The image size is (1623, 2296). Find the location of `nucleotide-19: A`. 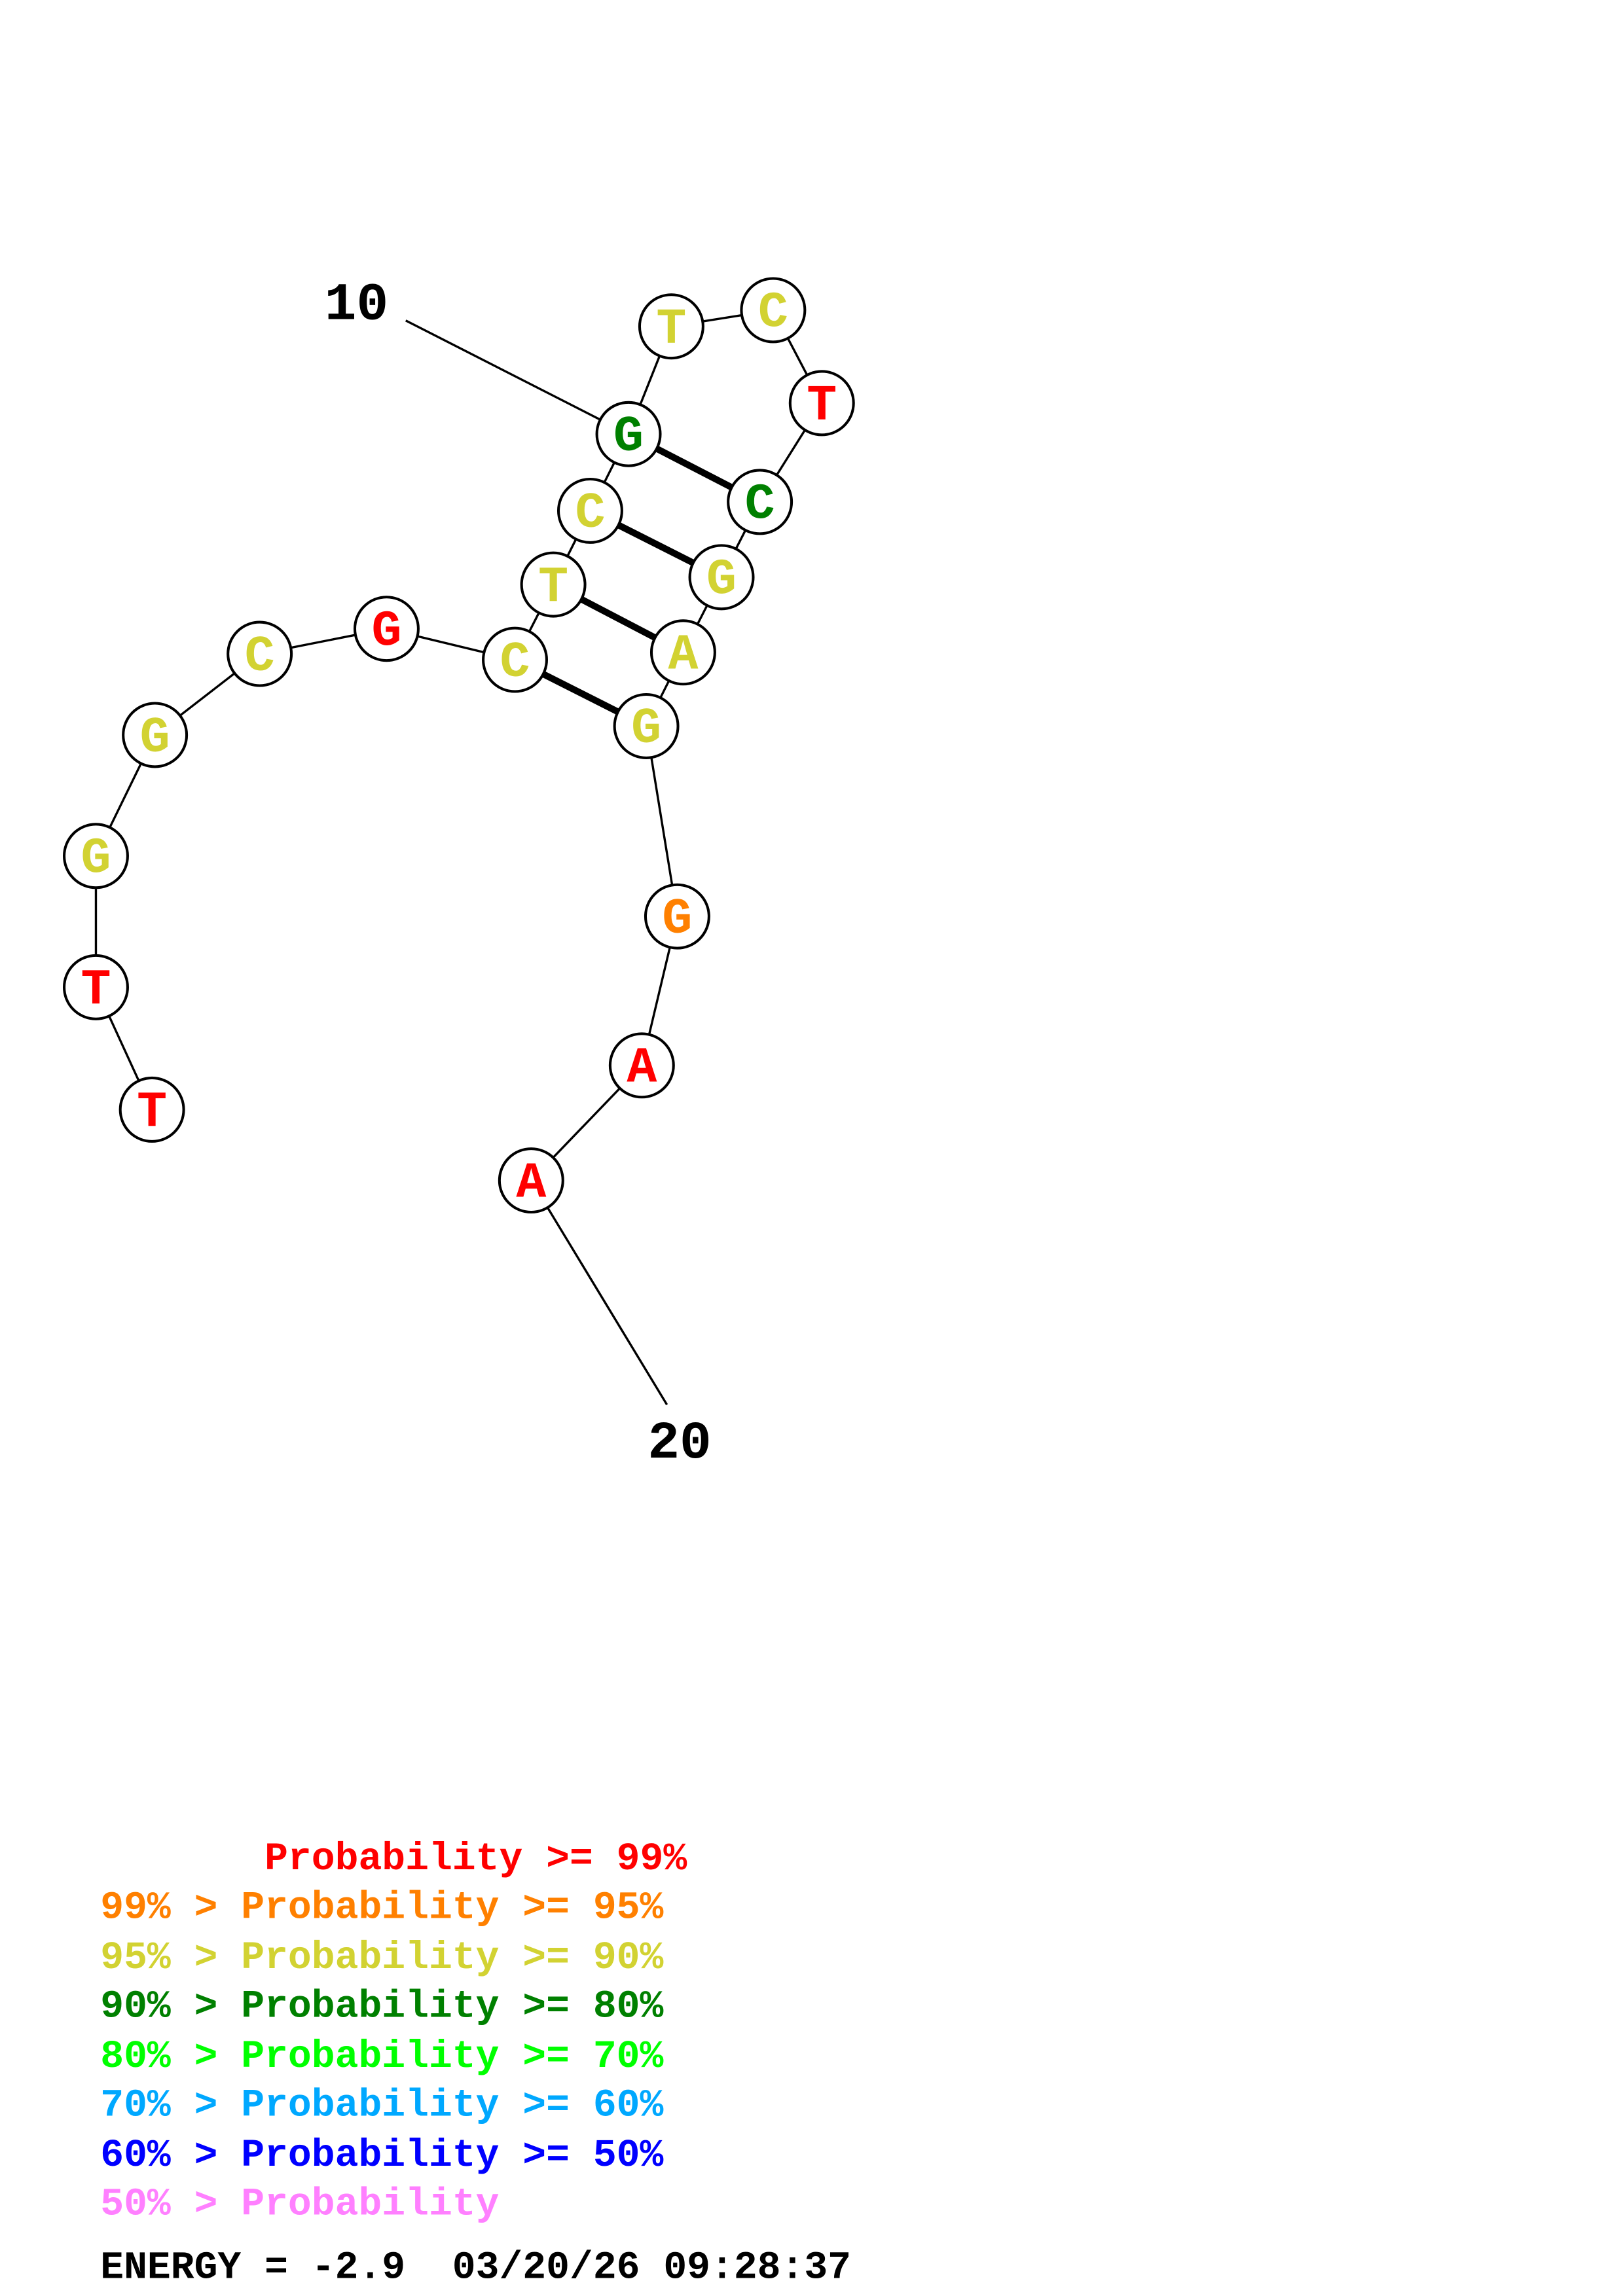

nucleotide-19: A is located at coordinates (641, 1065).